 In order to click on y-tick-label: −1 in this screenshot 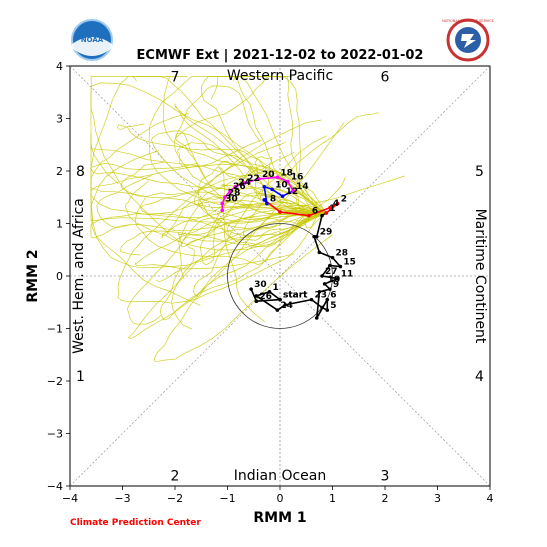, I will do `click(55, 329)`.